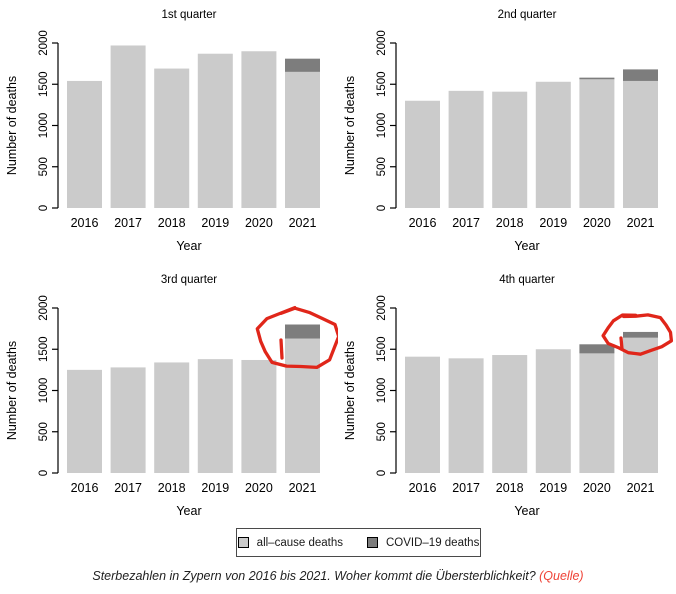  Describe the element at coordinates (189, 280) in the screenshot. I see `svg-text: 3rd quarter` at that location.